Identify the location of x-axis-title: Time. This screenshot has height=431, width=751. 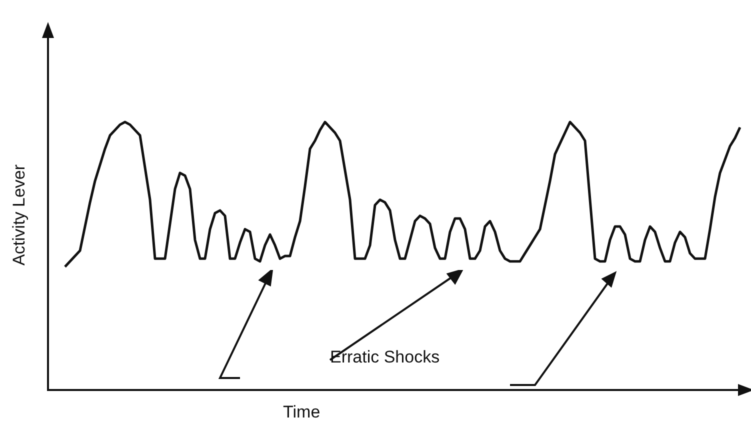
(301, 412).